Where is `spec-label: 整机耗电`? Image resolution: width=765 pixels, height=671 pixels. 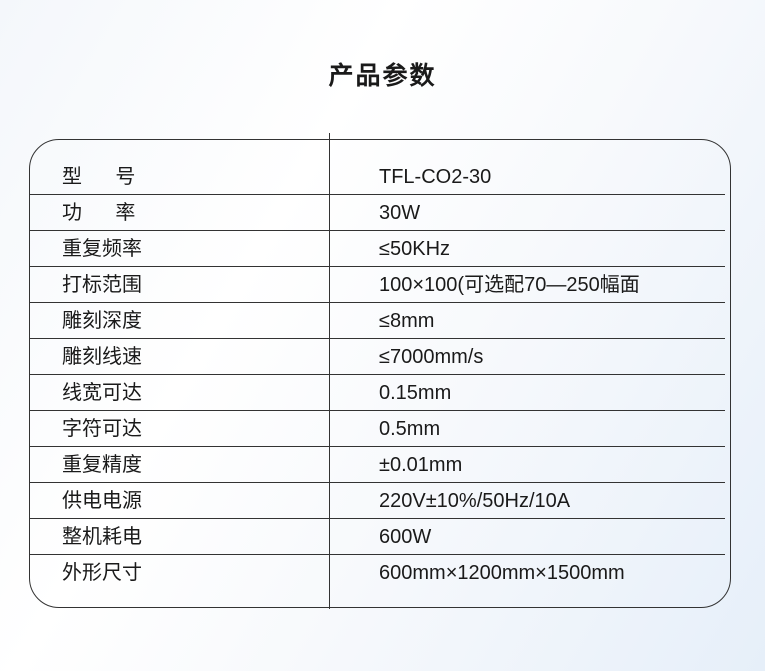
spec-label: 整机耗电 is located at coordinates (102, 537).